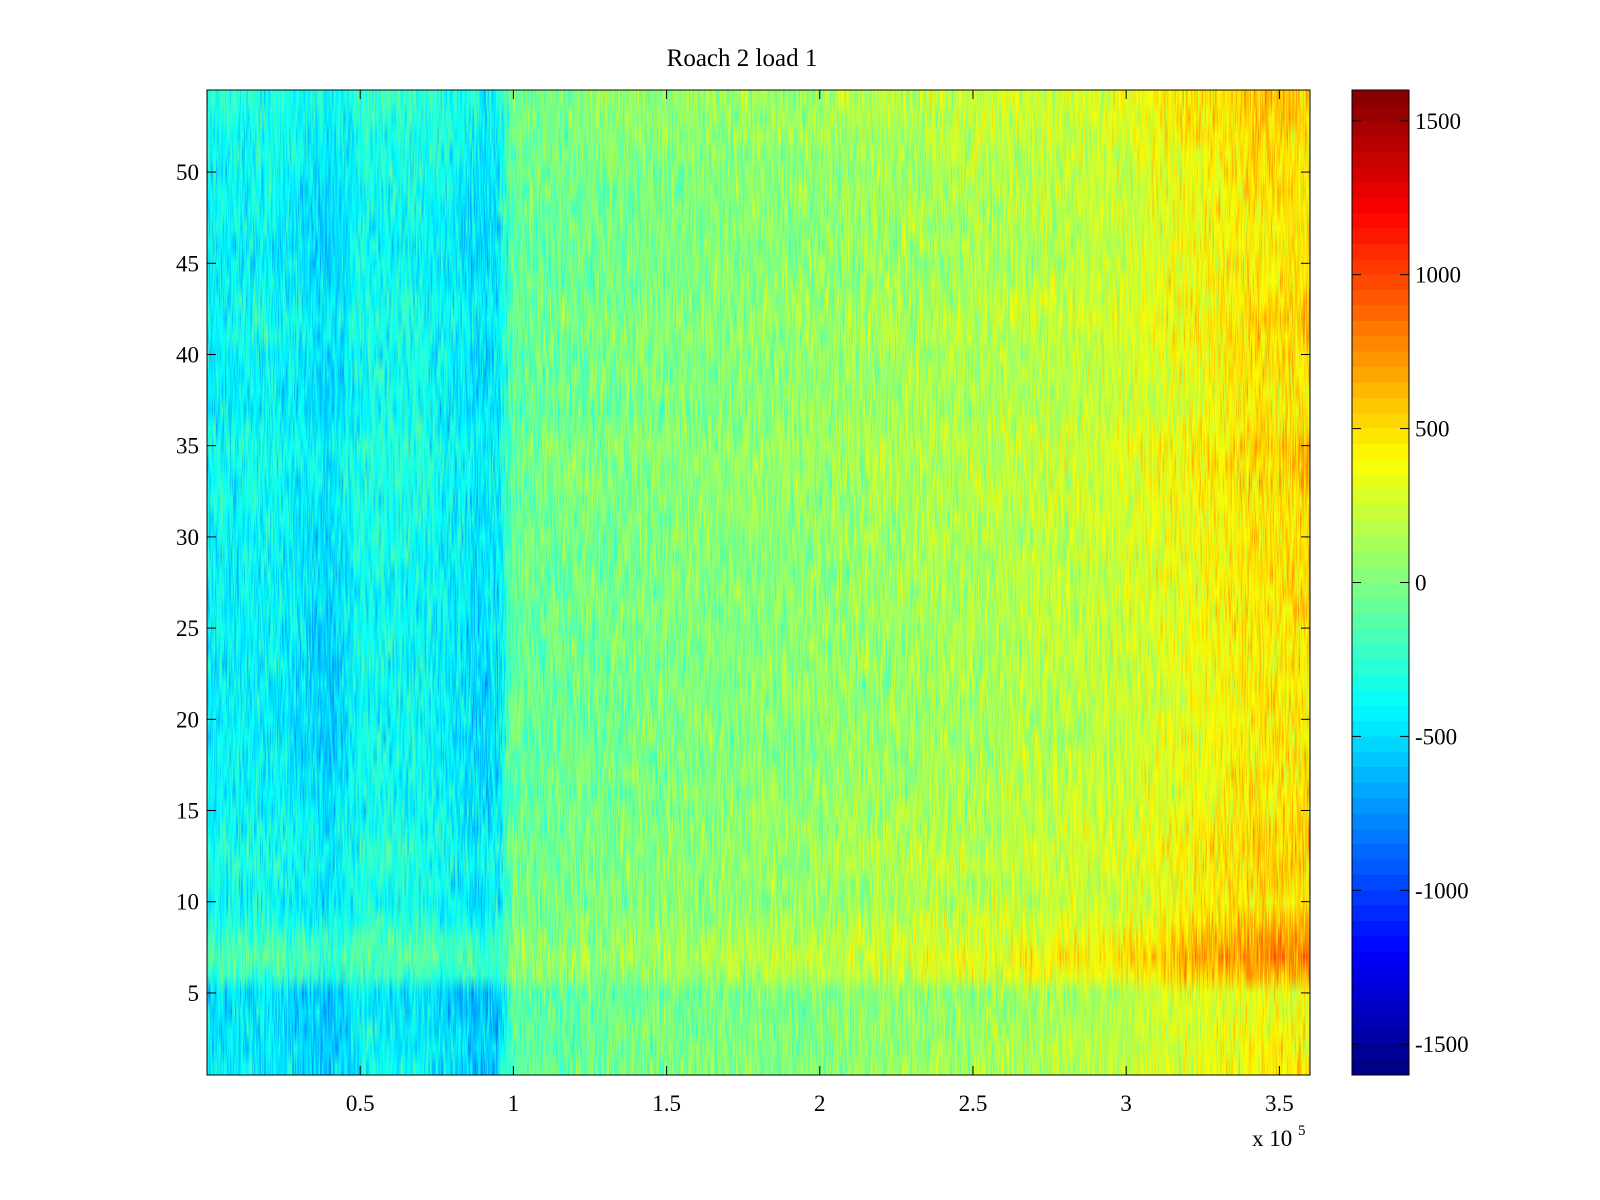  Describe the element at coordinates (187, 628) in the screenshot. I see `y-tick-label: 25` at that location.